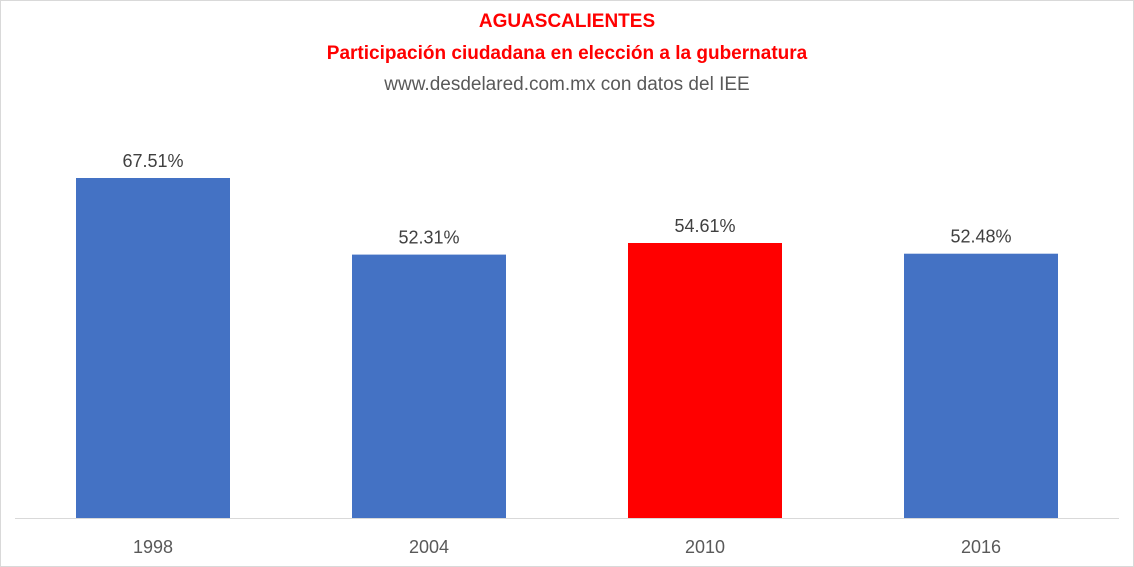 The width and height of the screenshot is (1134, 567). Describe the element at coordinates (429, 386) in the screenshot. I see `bar-2004` at that location.